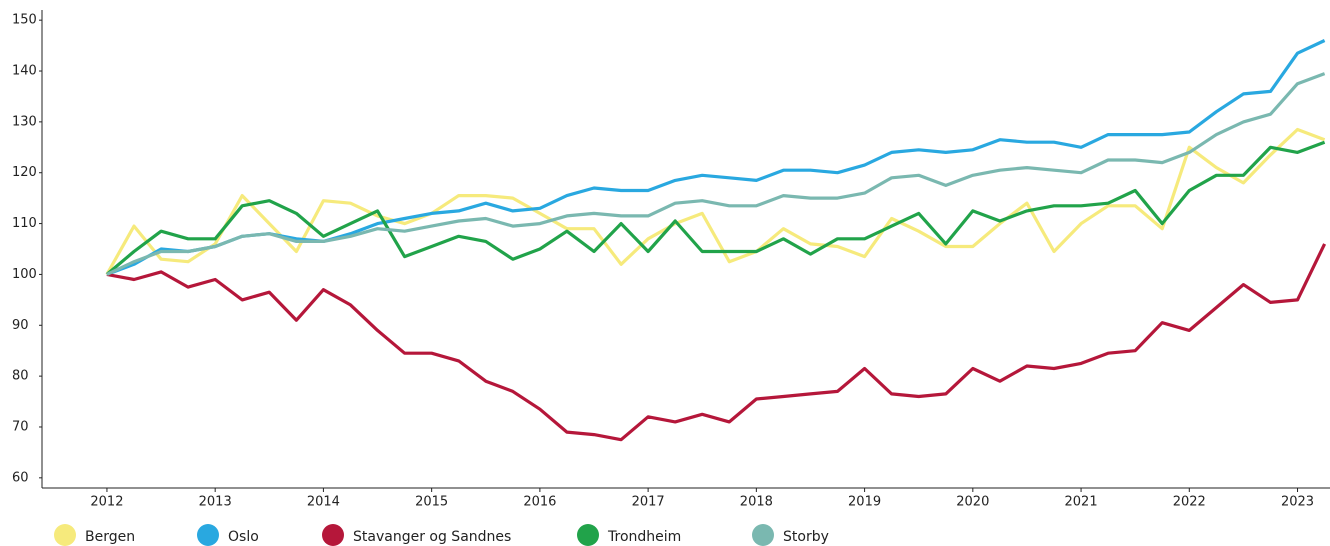 This screenshot has height=546, width=1330. What do you see at coordinates (323, 502) in the screenshot?
I see `x-tick-label: 2014` at bounding box center [323, 502].